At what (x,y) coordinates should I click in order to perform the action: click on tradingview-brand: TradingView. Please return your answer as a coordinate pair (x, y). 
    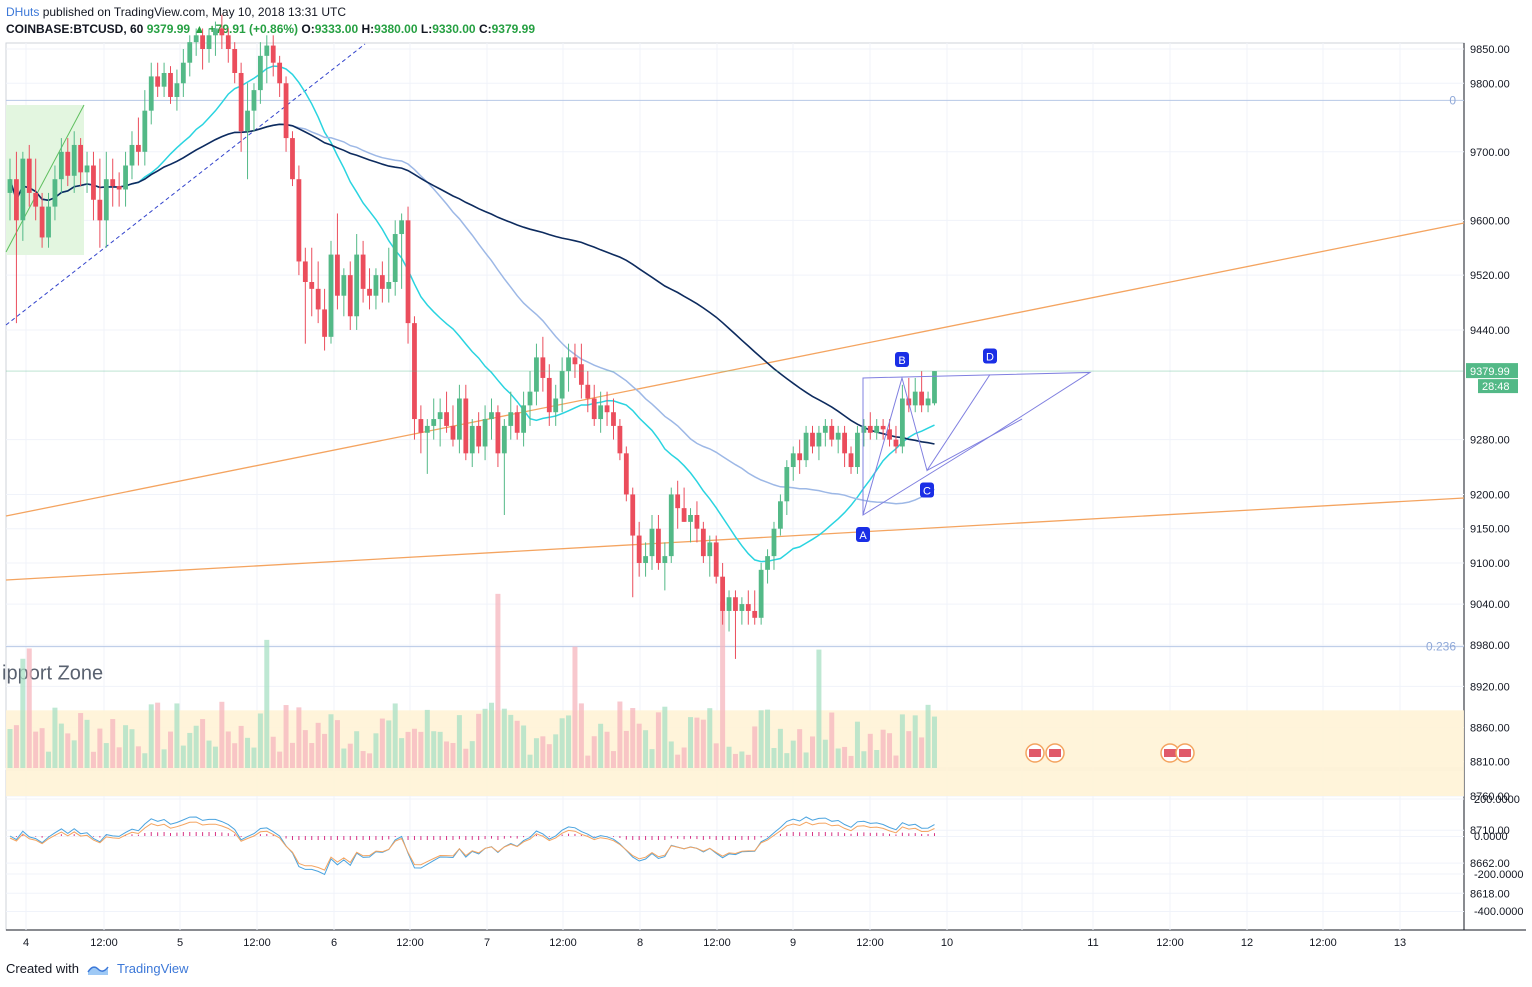
    Looking at the image, I should click on (152, 968).